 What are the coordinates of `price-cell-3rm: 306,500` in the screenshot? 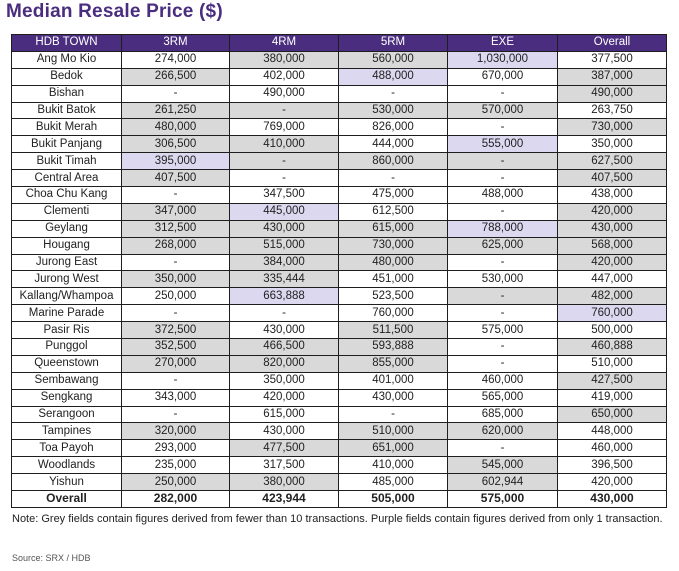 It's located at (175, 144).